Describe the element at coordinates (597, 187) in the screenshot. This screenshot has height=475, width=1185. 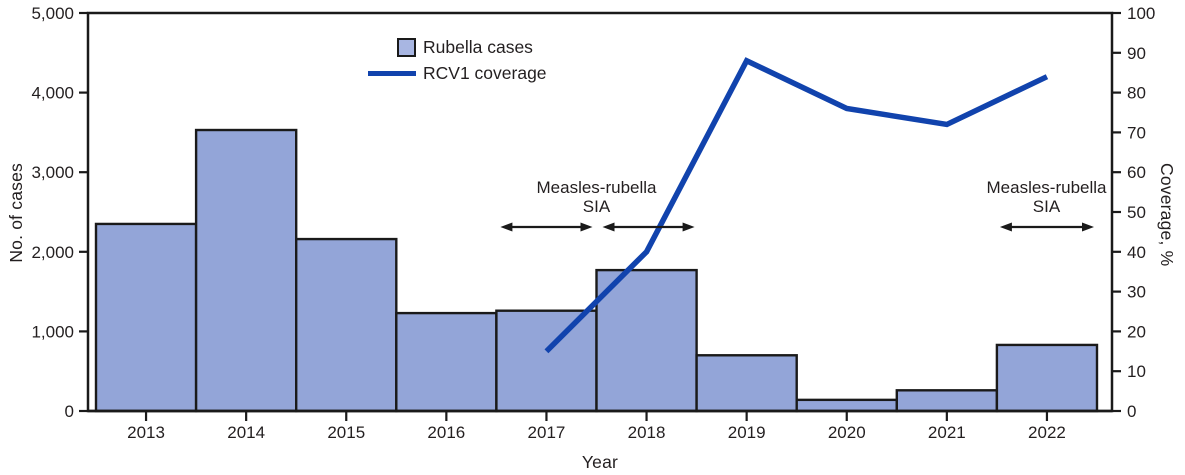
I see `sia-annotation-1-line1: Measles-rubella` at that location.